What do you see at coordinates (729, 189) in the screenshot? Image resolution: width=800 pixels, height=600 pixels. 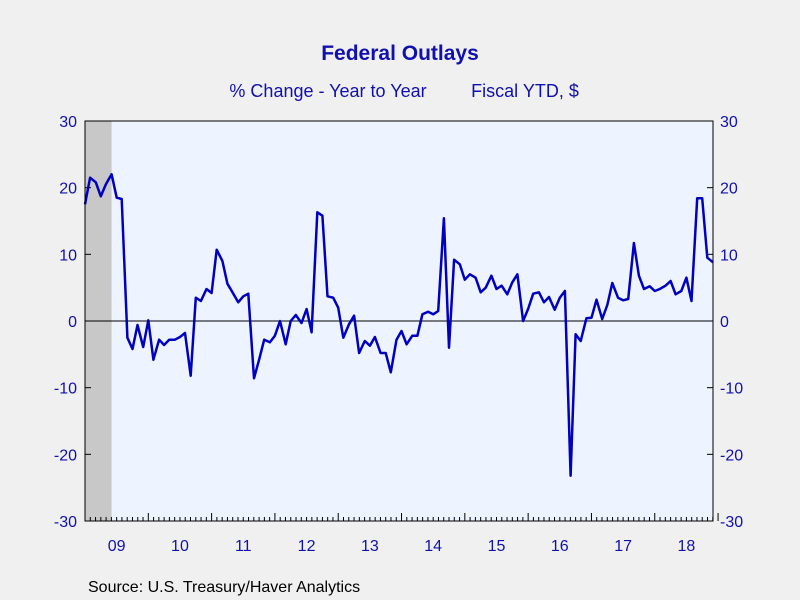 I see `y-tick-label-right: 20` at bounding box center [729, 189].